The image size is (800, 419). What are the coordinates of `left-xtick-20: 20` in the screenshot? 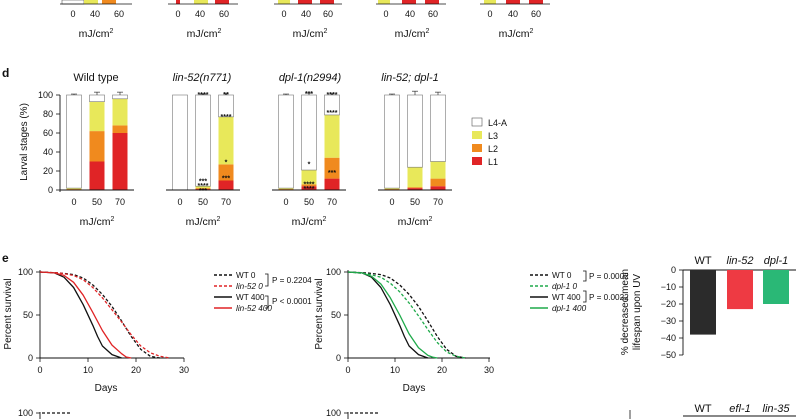 It's located at (136, 370).